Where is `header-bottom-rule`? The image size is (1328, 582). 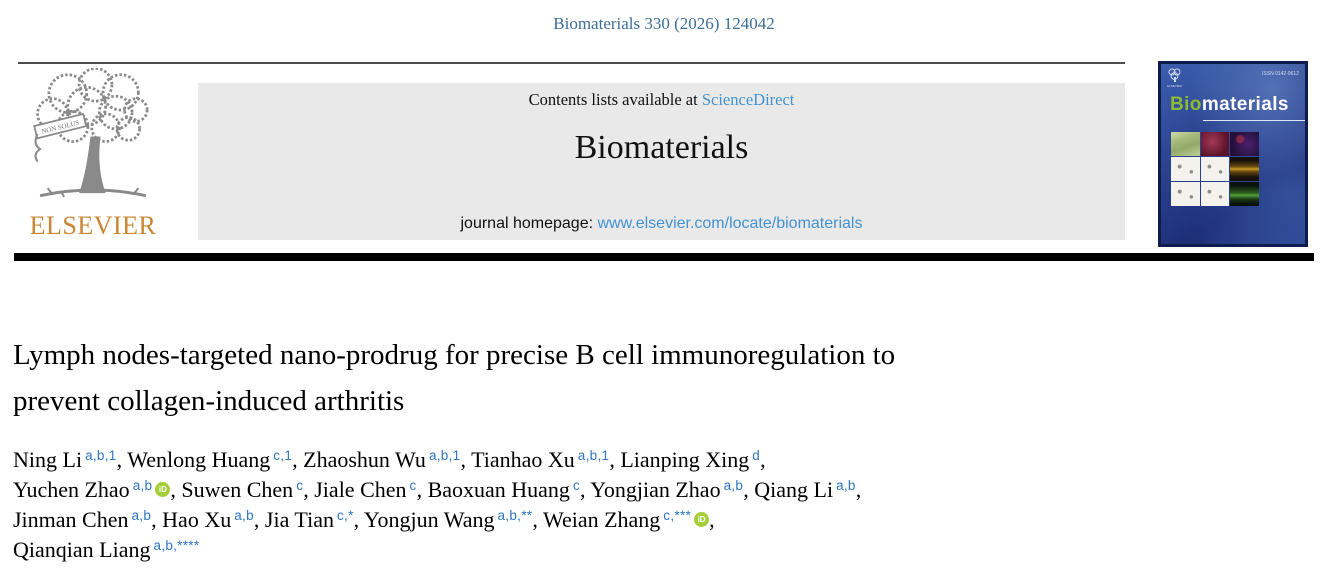
header-bottom-rule is located at coordinates (664, 257).